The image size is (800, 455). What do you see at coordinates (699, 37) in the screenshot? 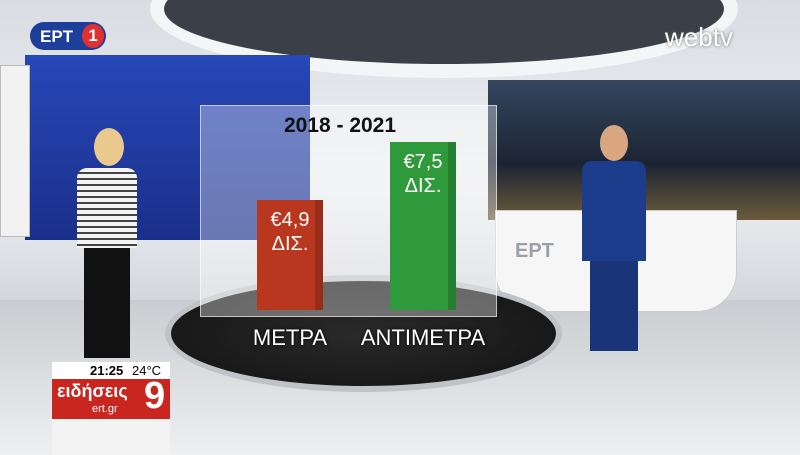
I see `web-logo: webtv` at bounding box center [699, 37].